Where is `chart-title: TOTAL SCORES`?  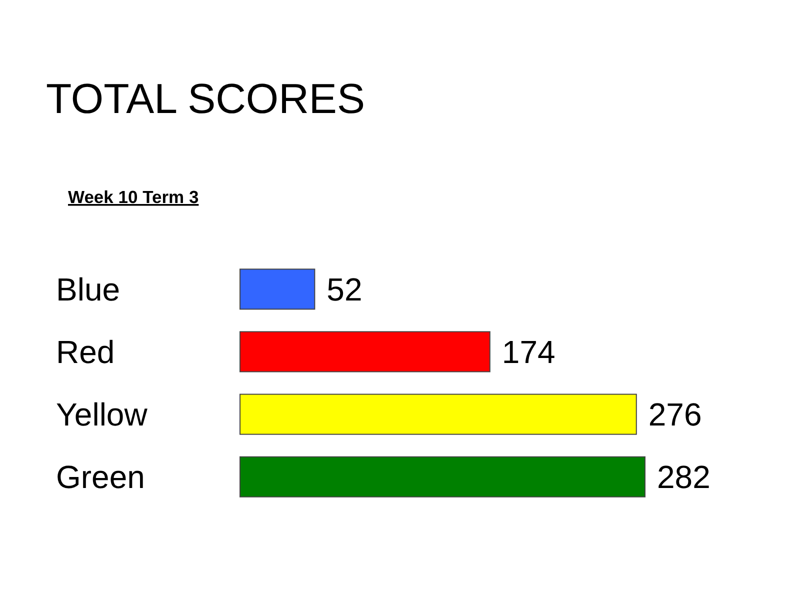
chart-title: TOTAL SCORES is located at coordinates (205, 98).